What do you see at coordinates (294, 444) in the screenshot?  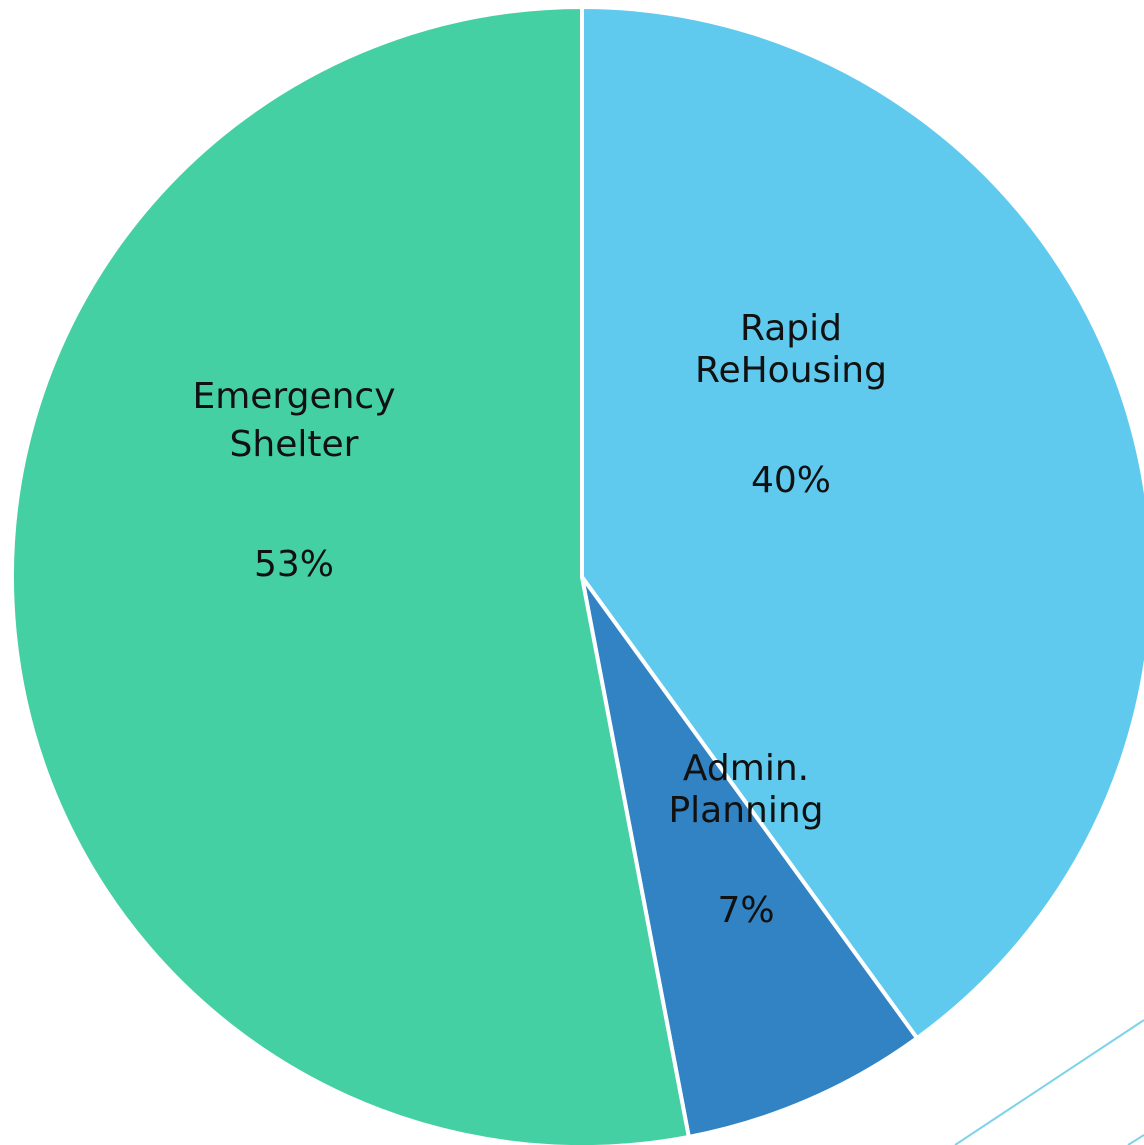 I see `slice-category-label: Shelter` at bounding box center [294, 444].